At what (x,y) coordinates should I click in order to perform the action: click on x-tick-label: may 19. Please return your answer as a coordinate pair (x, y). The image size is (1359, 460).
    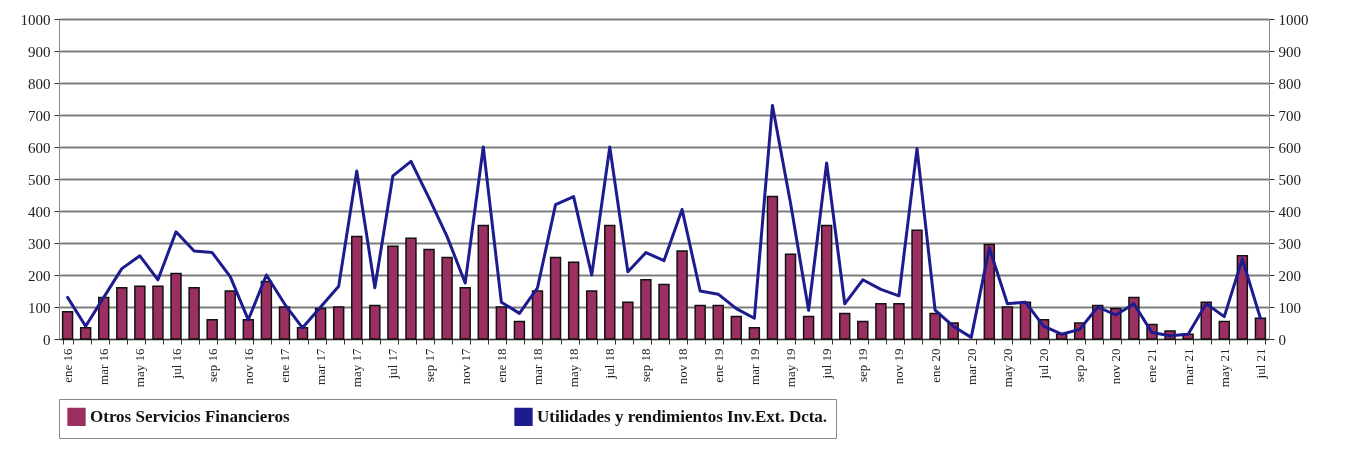
    Looking at the image, I should click on (791, 368).